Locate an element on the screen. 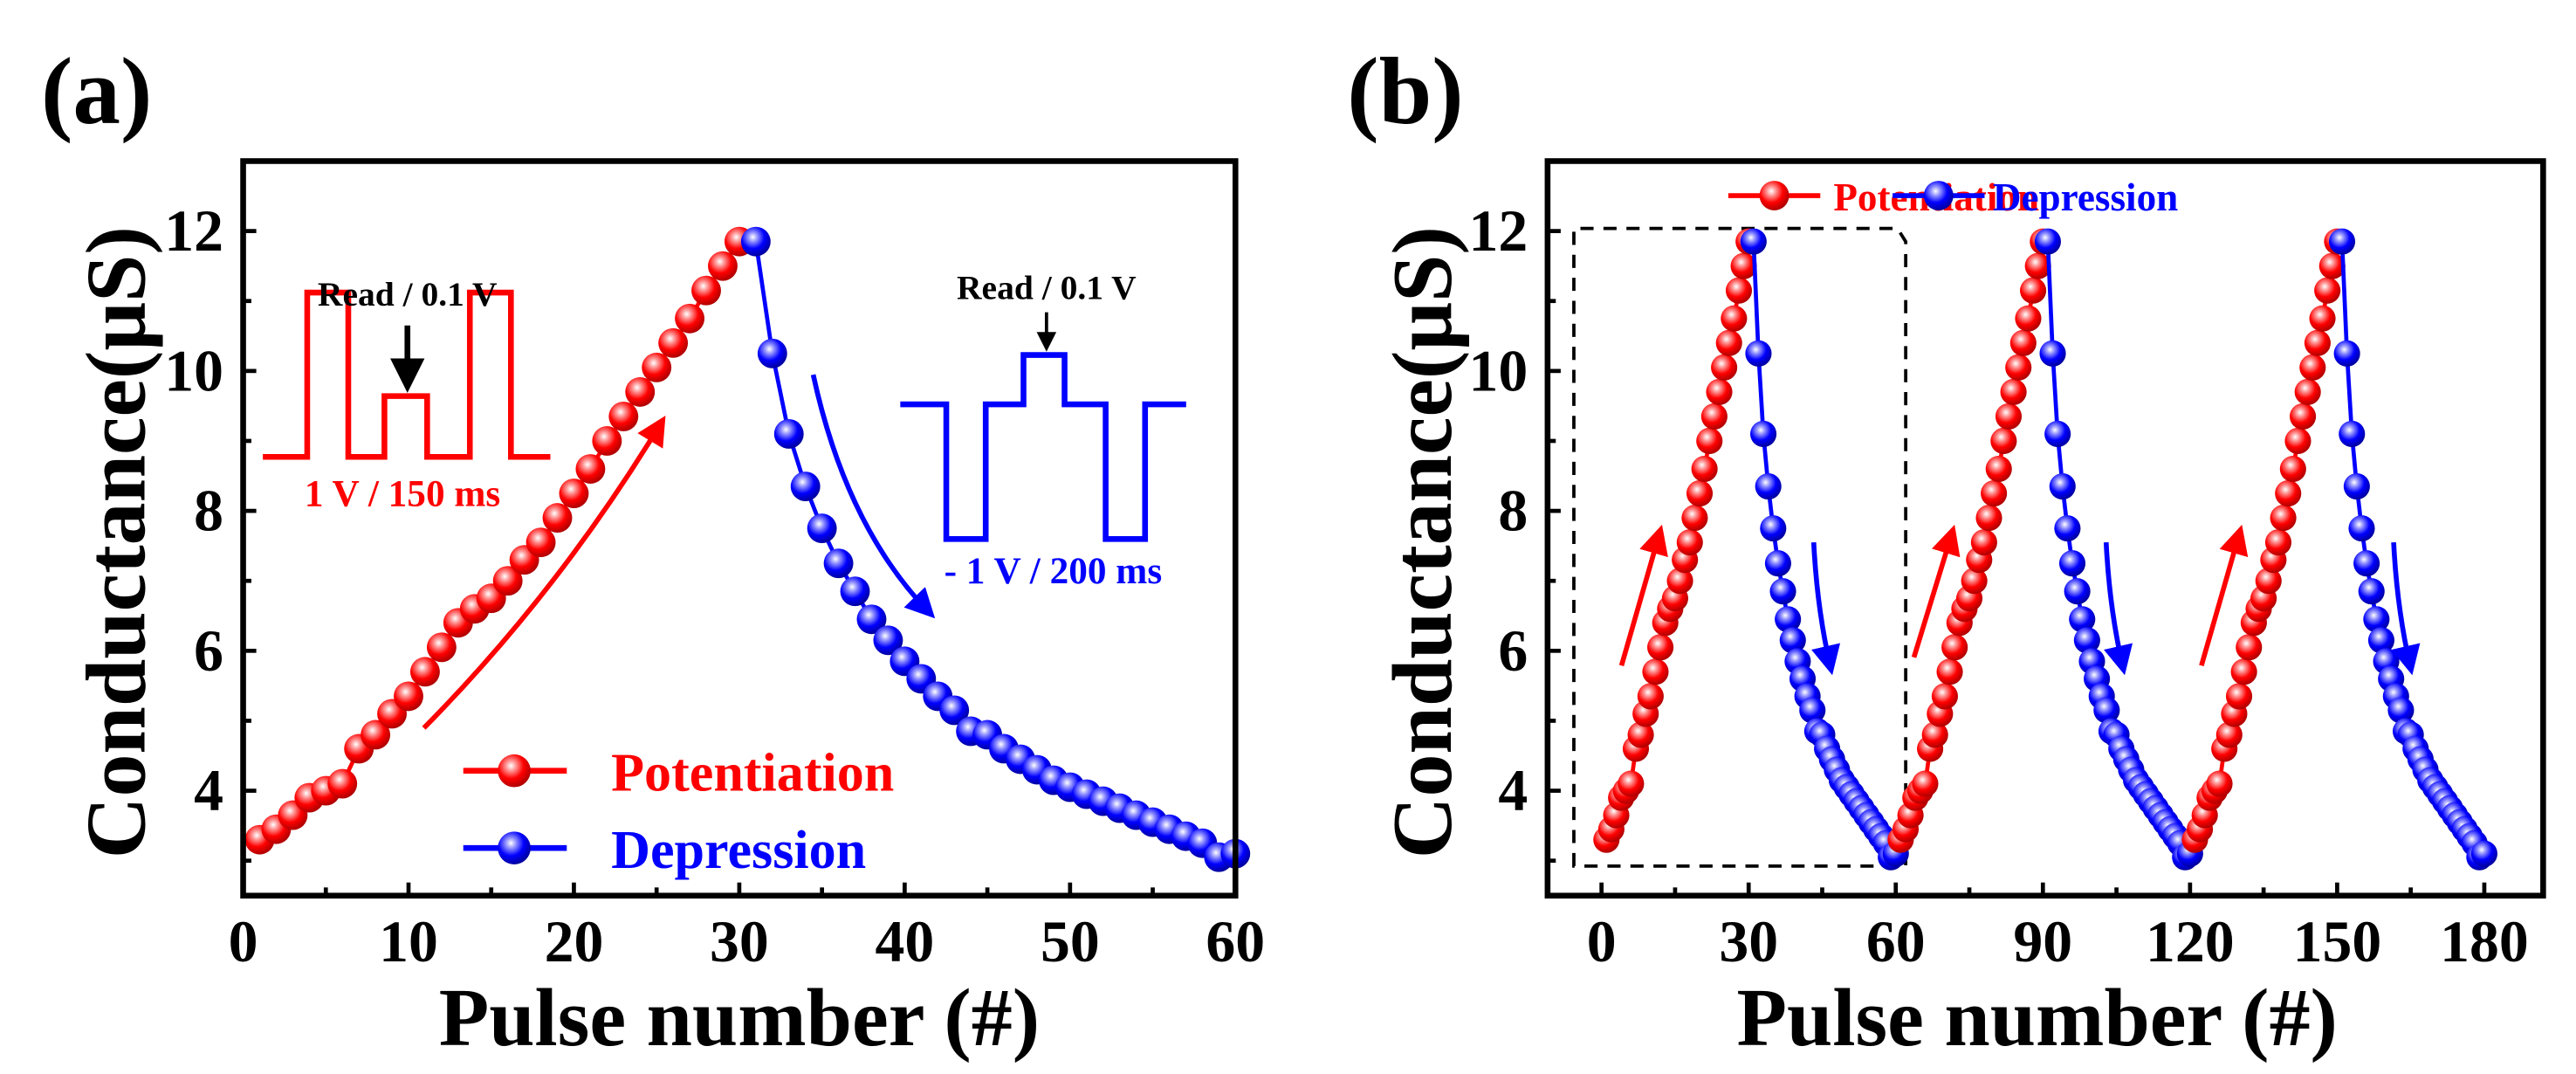 The image size is (2576, 1074). panel-b-label: (b) is located at coordinates (1405, 91).